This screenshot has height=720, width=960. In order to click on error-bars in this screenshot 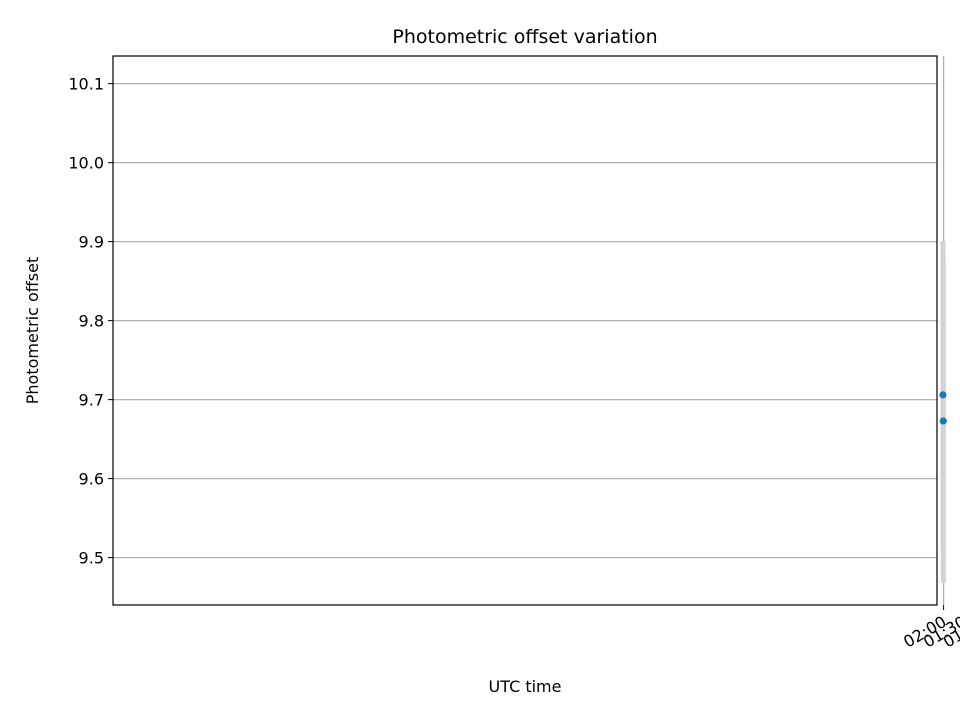, I will do `click(943, 411)`.